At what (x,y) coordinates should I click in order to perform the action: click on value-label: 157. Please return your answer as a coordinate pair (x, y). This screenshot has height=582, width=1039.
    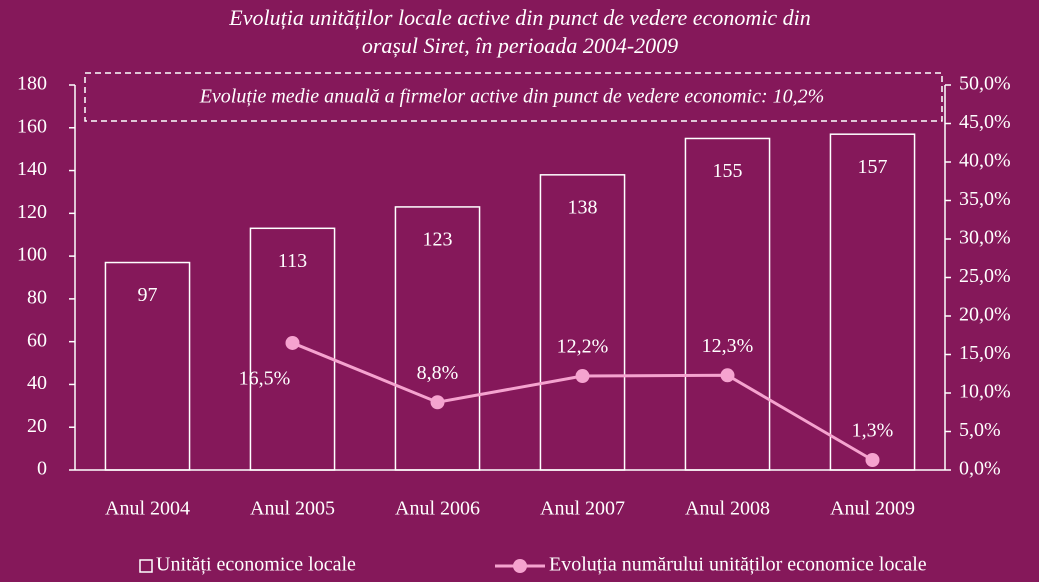
    Looking at the image, I should click on (873, 167).